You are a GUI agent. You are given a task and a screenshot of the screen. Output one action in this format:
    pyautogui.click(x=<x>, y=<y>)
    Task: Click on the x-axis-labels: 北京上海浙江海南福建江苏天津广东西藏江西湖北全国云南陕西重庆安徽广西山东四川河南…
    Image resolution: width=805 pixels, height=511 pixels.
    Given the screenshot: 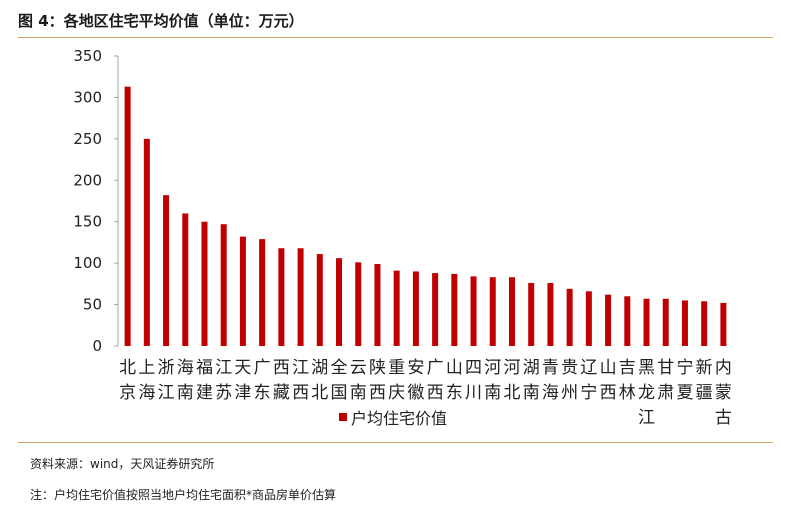 What is the action you would take?
    pyautogui.click(x=425, y=393)
    